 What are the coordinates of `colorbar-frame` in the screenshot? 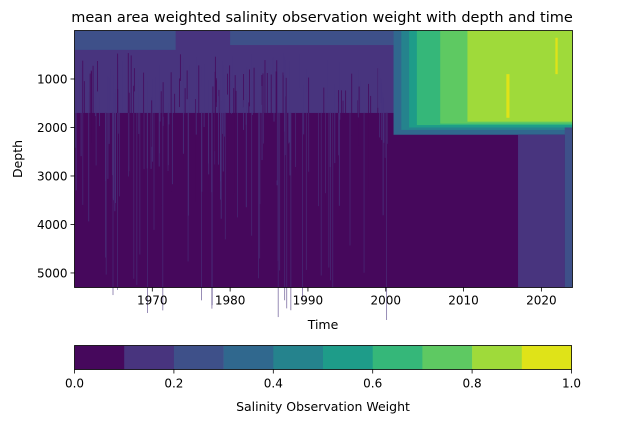 It's located at (323, 357).